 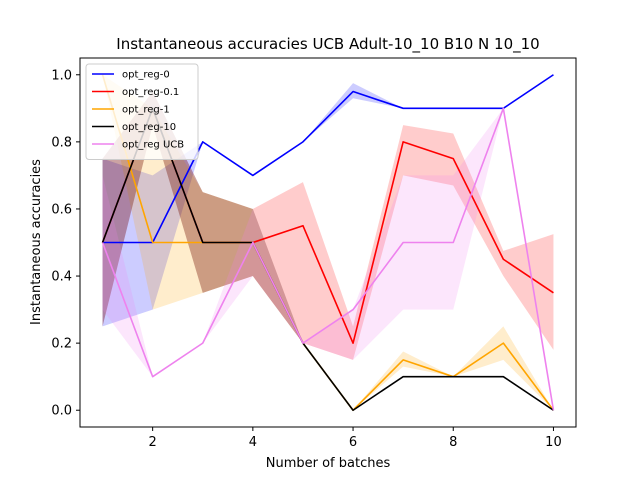 What do you see at coordinates (146, 75) in the screenshot?
I see `legend-label-0: opt_reg-0` at bounding box center [146, 75].